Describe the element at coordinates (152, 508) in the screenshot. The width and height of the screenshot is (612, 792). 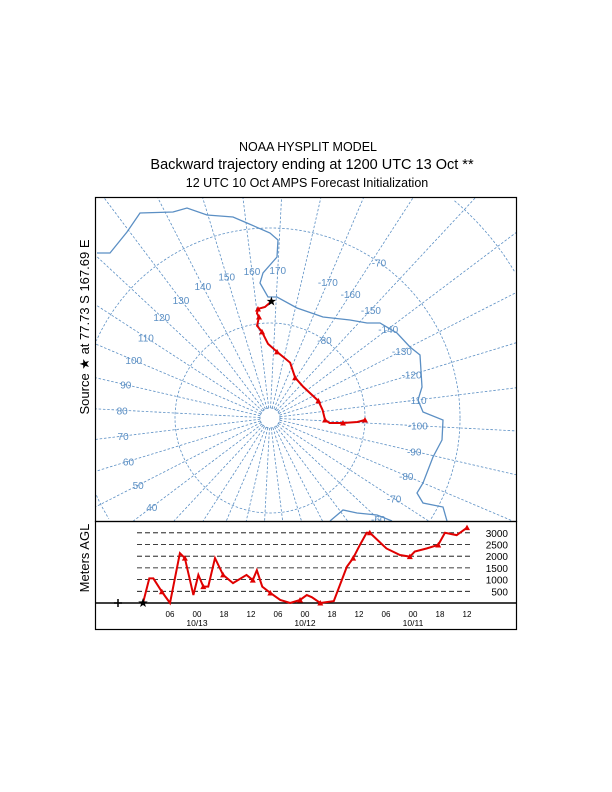
I see `longitude-label: 40` at that location.